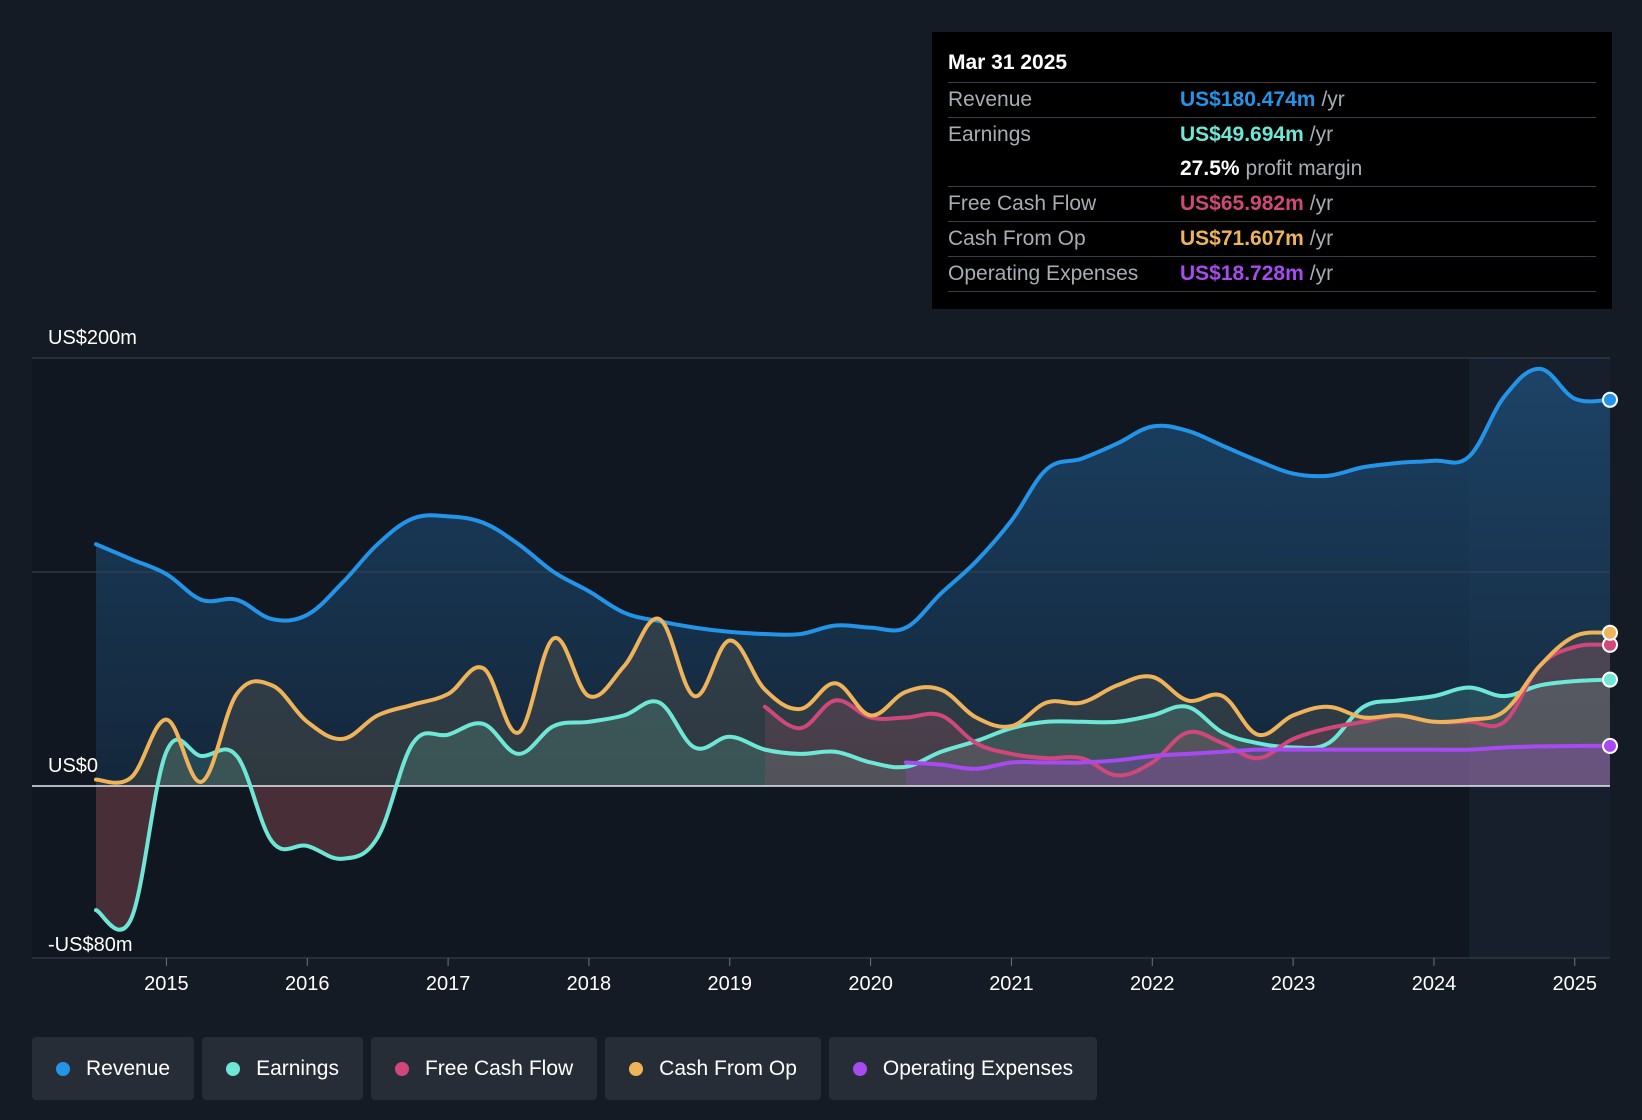 Image resolution: width=1642 pixels, height=1120 pixels. I want to click on x-tick-label: 2020, so click(870, 984).